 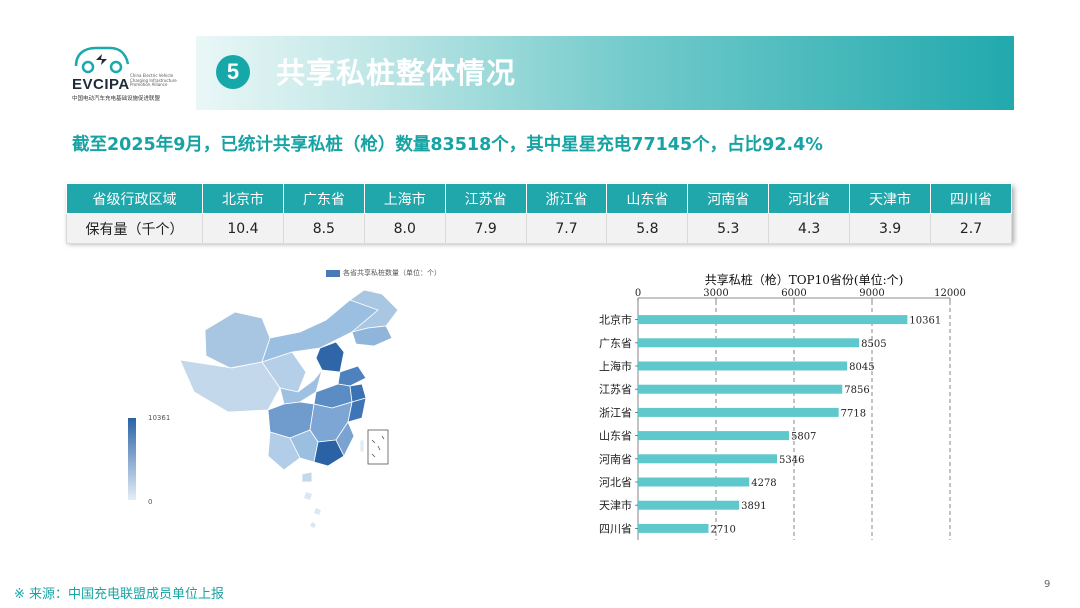 What do you see at coordinates (307, 477) in the screenshot?
I see `map-region-hainan` at bounding box center [307, 477].